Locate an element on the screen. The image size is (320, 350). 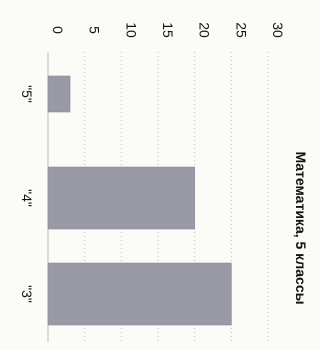
y-tick-labels: 0 5 10 15 20 25 30 is located at coordinates (168, 30).